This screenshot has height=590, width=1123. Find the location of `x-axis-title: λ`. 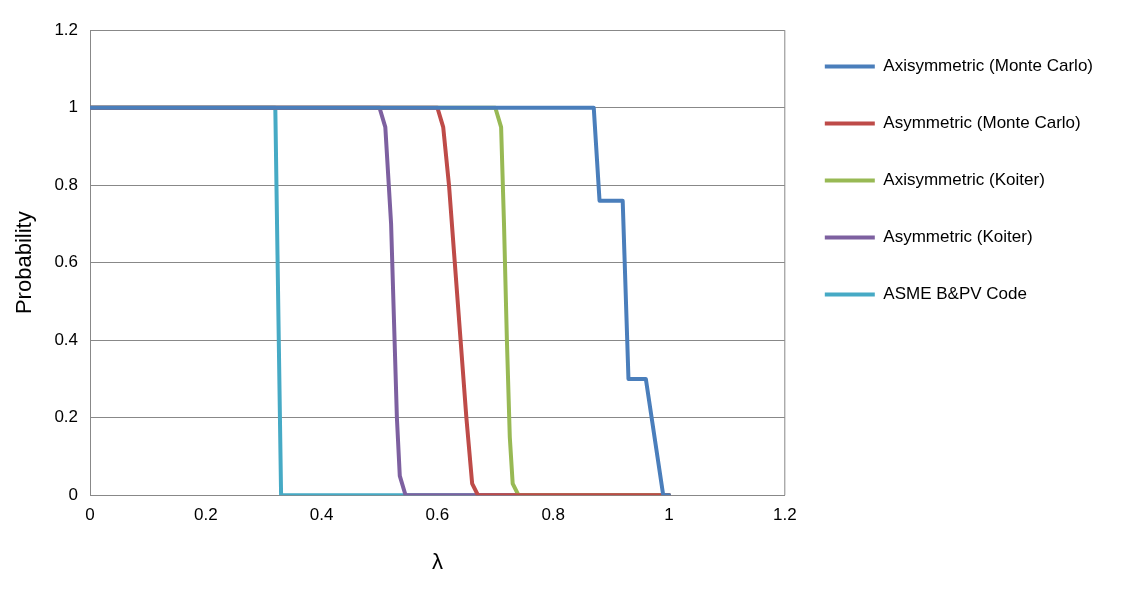

x-axis-title: λ is located at coordinates (437, 561).